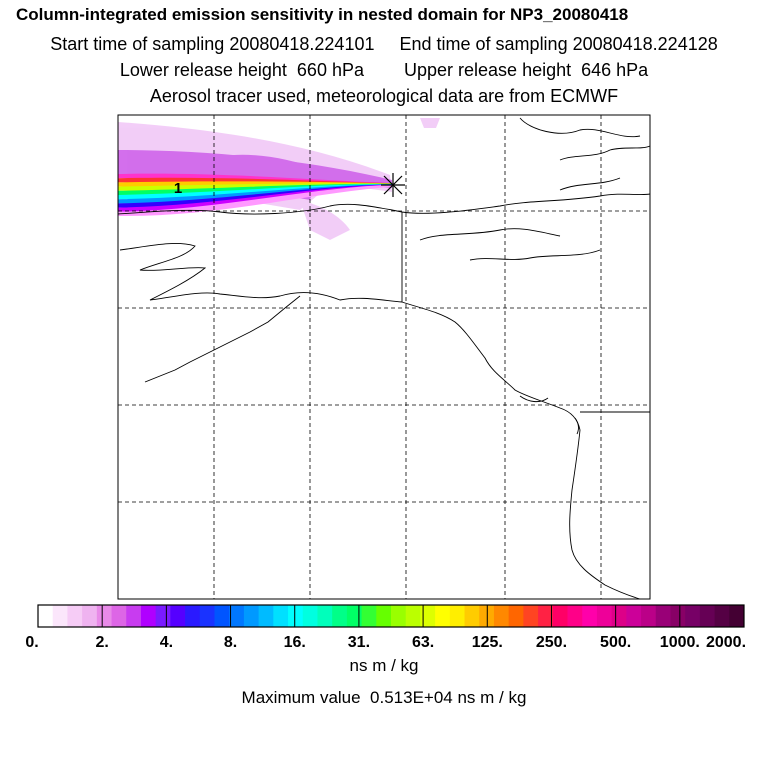 Image resolution: width=768 pixels, height=768 pixels. I want to click on colorbar-tick-label: 2., so click(102, 642).